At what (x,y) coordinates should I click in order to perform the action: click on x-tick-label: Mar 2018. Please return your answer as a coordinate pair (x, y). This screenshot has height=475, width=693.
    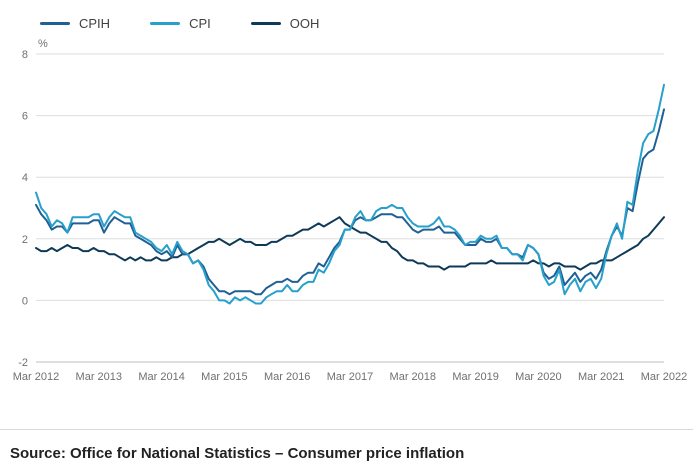
    Looking at the image, I should click on (413, 377).